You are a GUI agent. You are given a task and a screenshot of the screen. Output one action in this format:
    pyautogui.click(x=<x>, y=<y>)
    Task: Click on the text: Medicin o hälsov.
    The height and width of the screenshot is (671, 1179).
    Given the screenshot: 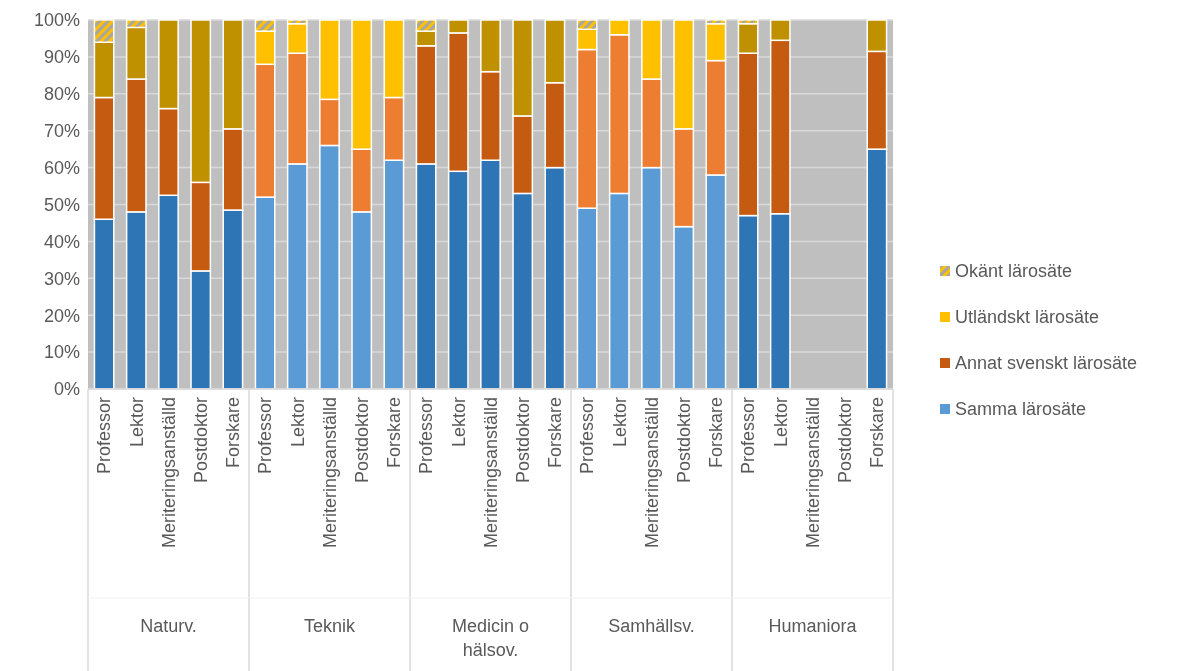 What is the action you would take?
    pyautogui.click(x=490, y=638)
    